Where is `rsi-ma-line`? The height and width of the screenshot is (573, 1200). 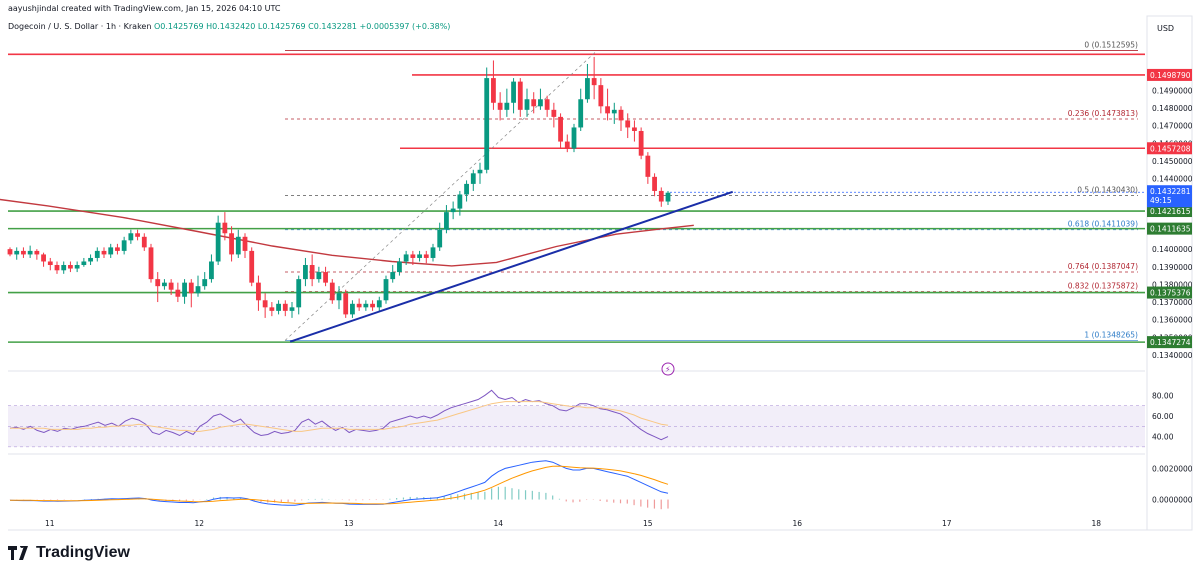 rsi-ma-line is located at coordinates (339, 416).